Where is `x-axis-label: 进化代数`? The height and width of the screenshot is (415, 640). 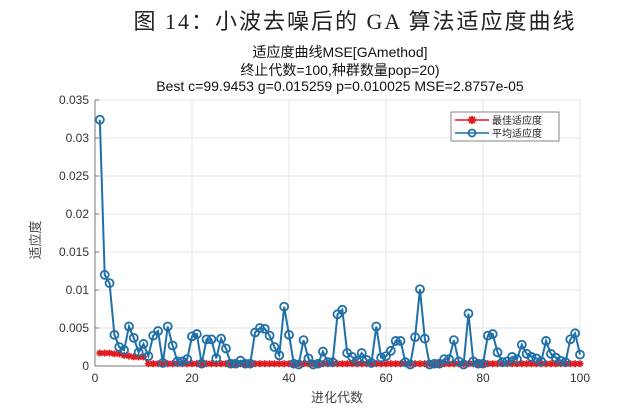 x-axis-label: 进化代数 is located at coordinates (337, 398).